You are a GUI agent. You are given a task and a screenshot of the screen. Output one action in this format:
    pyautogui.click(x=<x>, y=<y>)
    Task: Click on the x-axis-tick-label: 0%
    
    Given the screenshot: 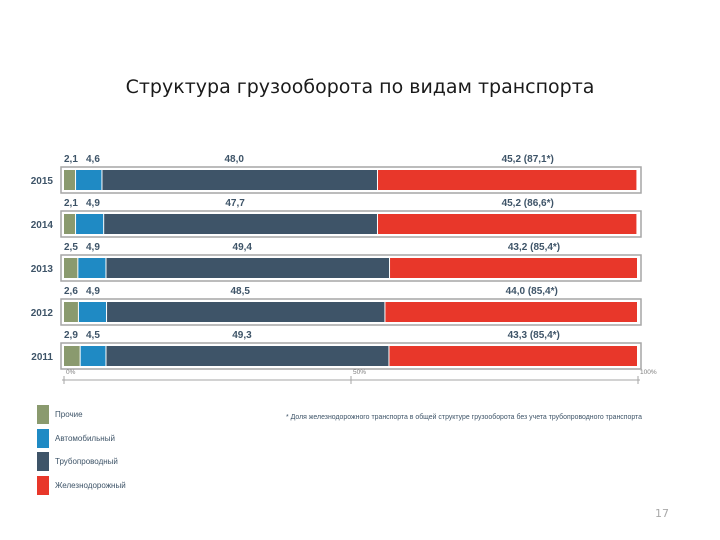 What is the action you would take?
    pyautogui.click(x=71, y=372)
    